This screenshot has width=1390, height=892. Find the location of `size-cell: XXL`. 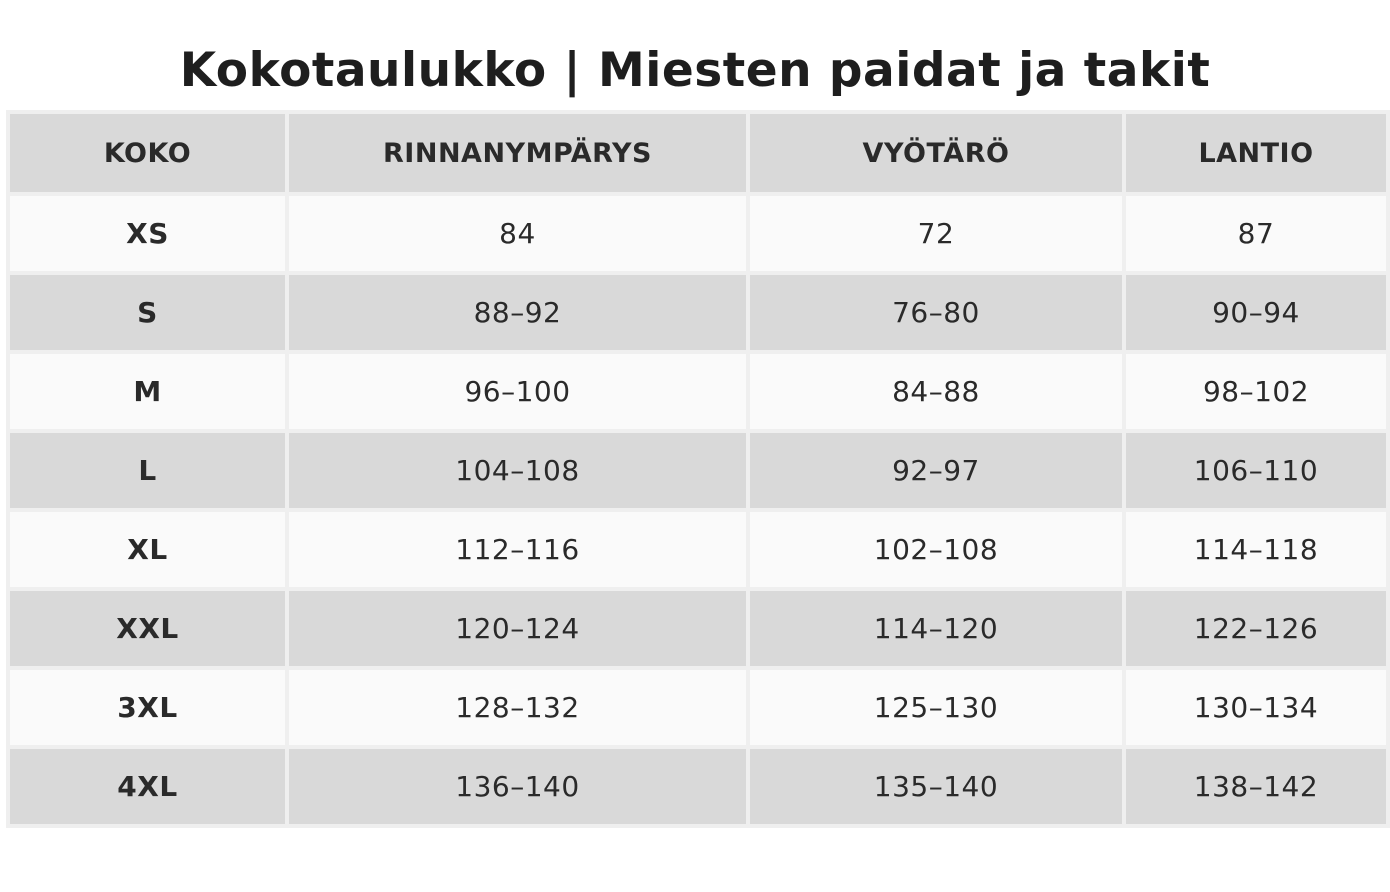

size-cell: XXL is located at coordinates (147, 628).